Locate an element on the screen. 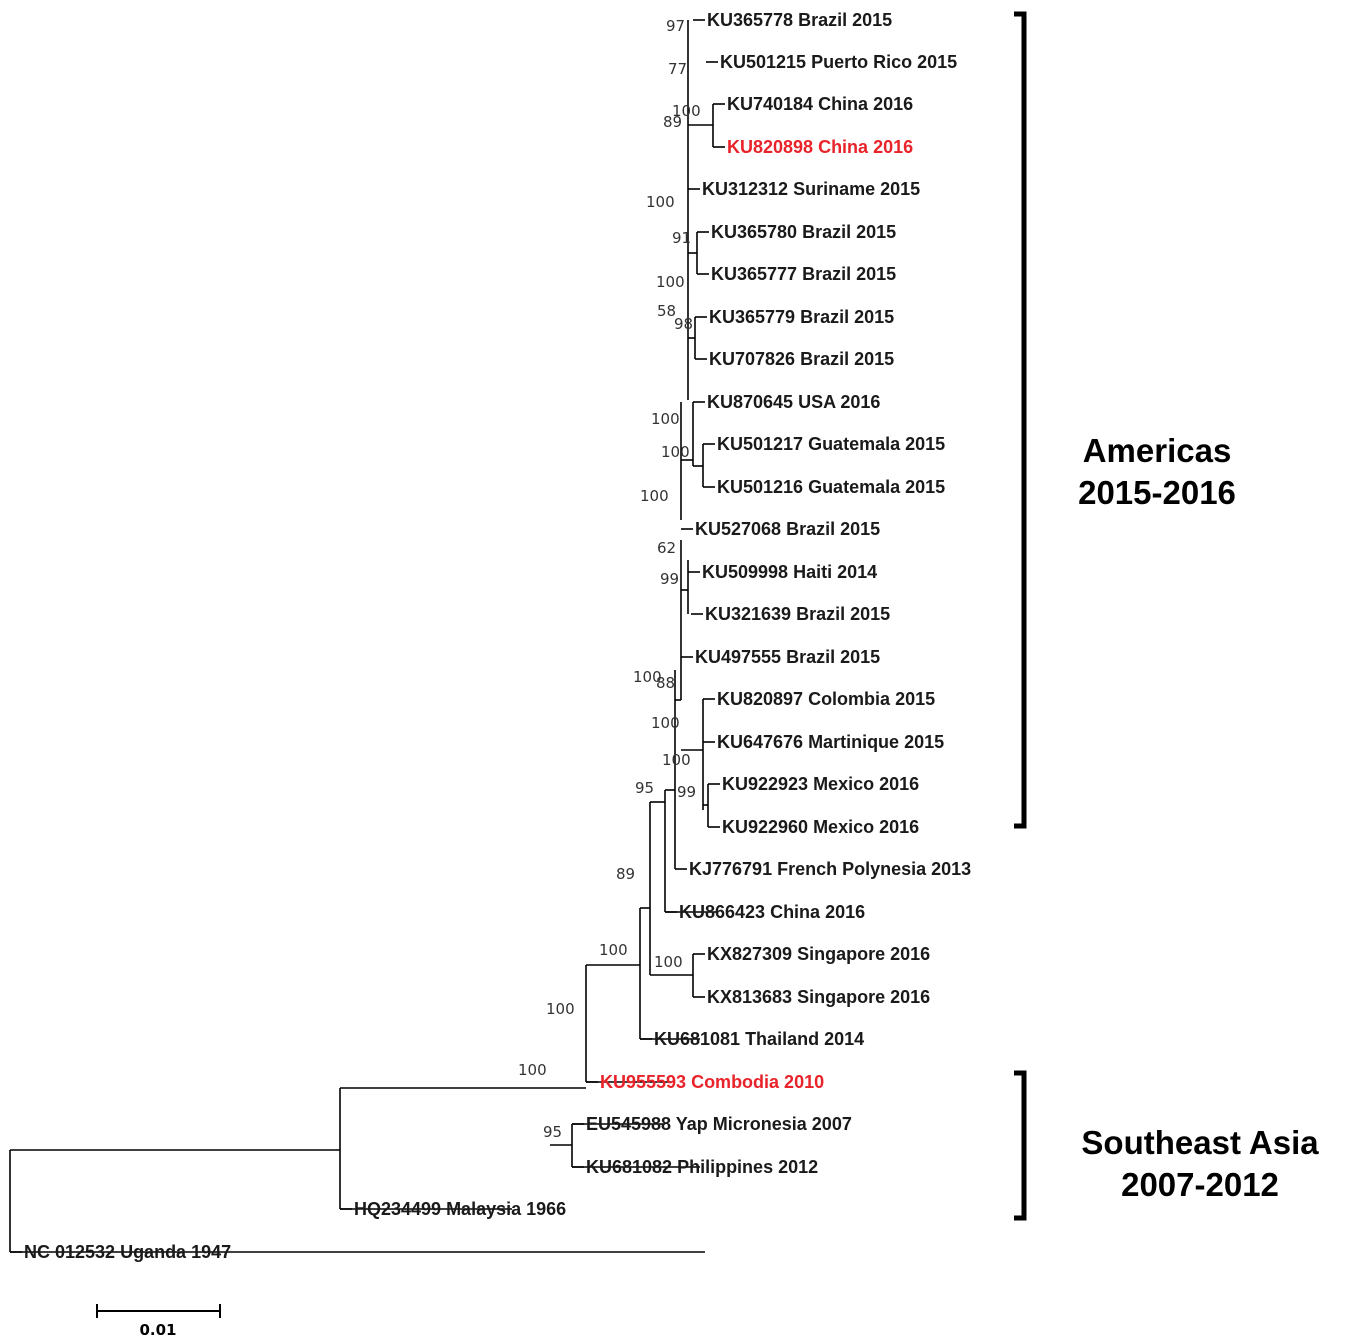 The height and width of the screenshot is (1340, 1345). taxon-label: KU497555 Brazil 2015 is located at coordinates (787, 657).